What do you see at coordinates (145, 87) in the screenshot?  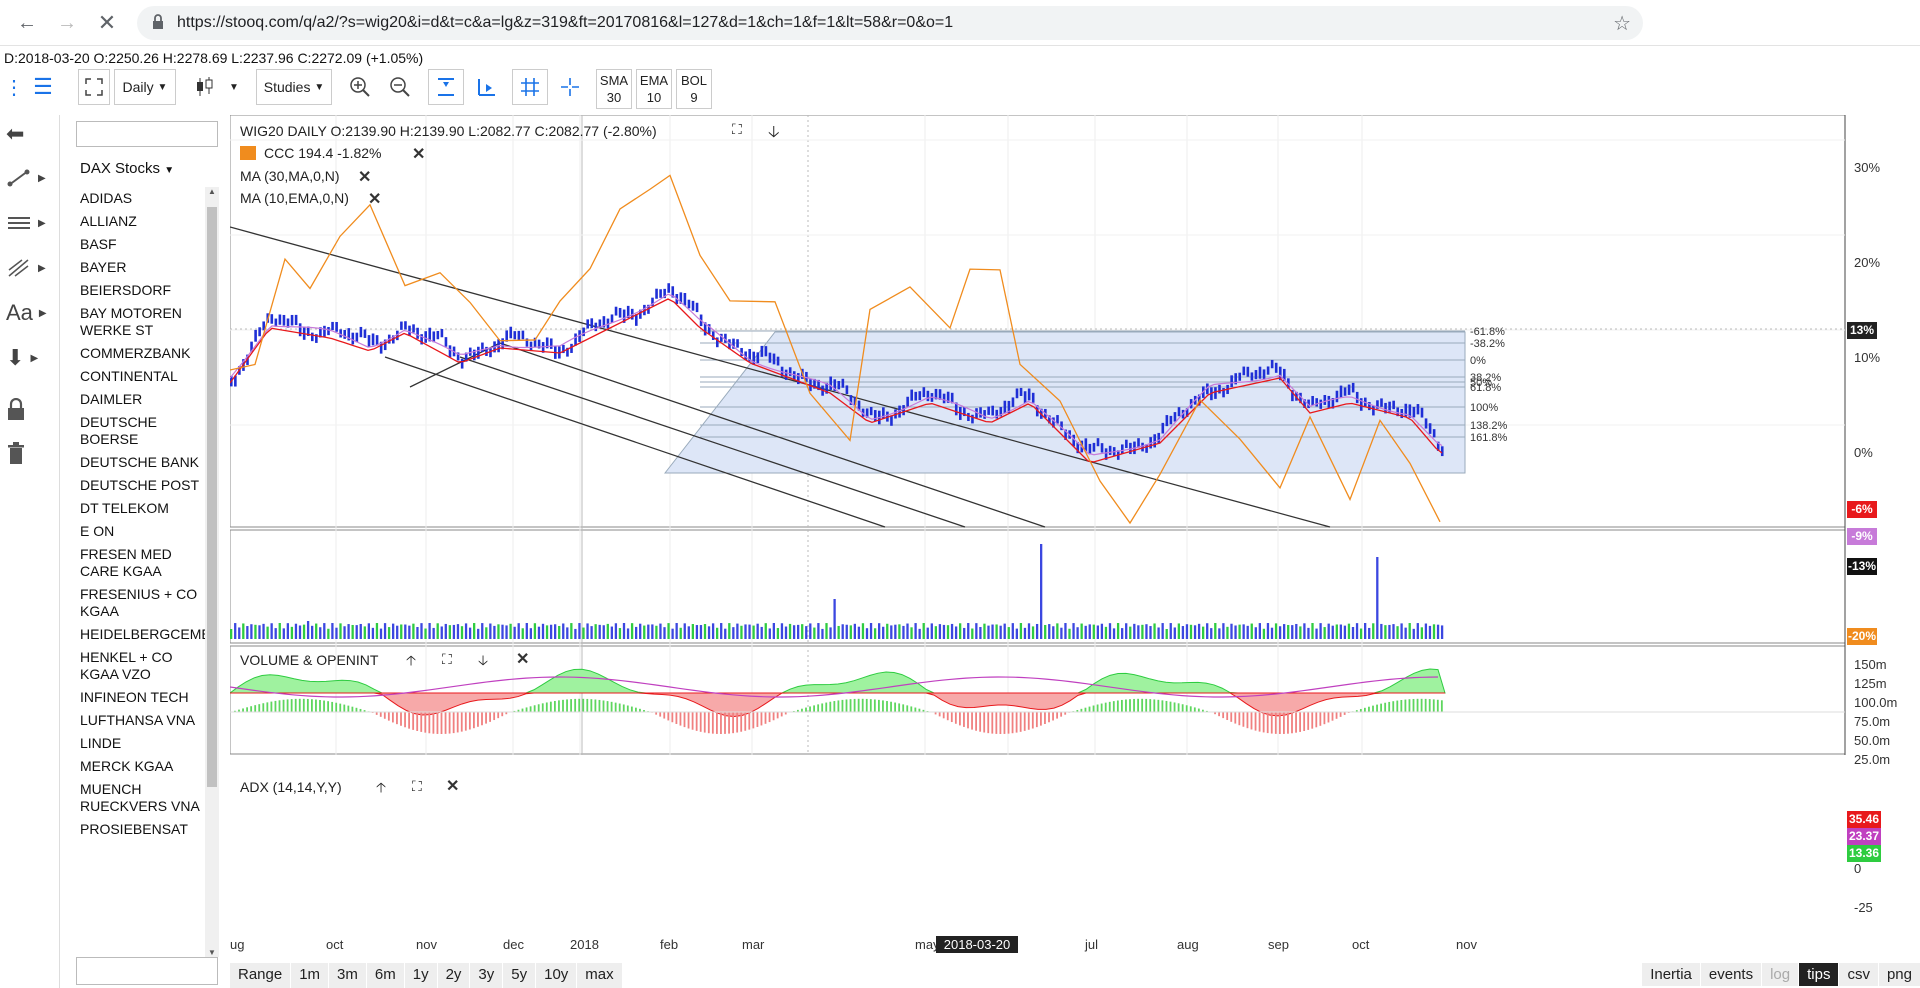 I see `interval-select: Daily ▼` at bounding box center [145, 87].